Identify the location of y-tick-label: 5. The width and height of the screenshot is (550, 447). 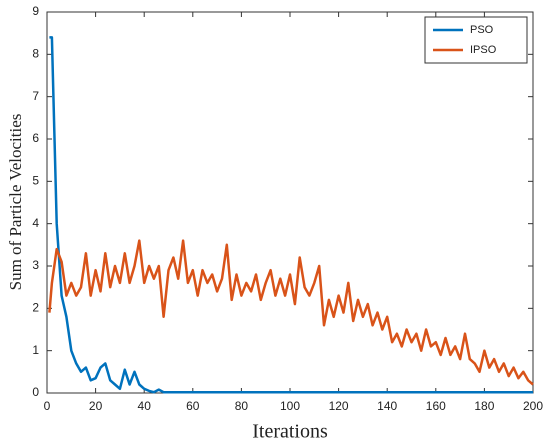
(35, 181).